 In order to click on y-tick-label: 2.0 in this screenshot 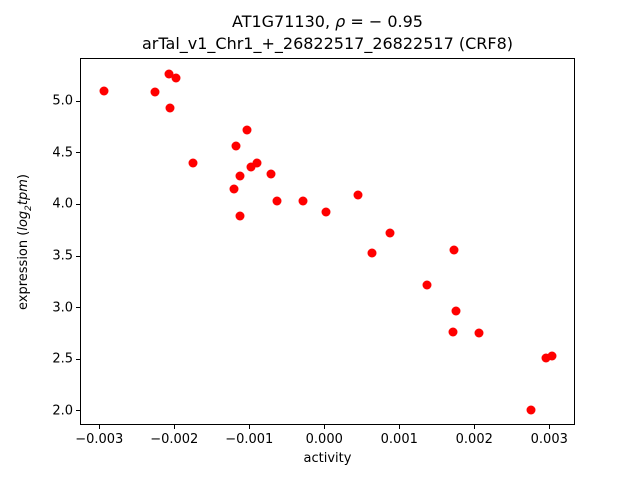, I will do `click(62, 411)`.